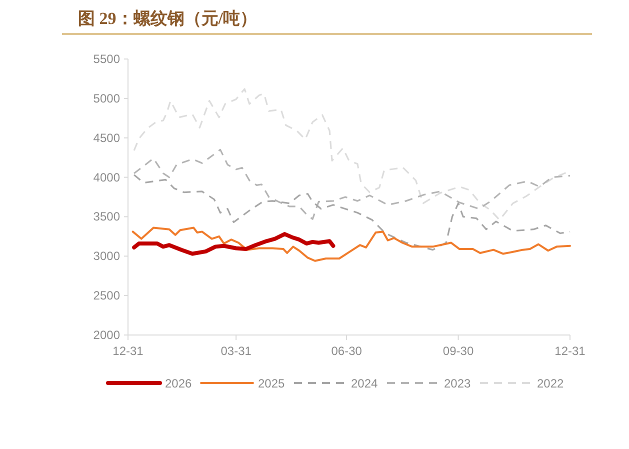  What do you see at coordinates (458, 383) in the screenshot?
I see `legend-label: 2023` at bounding box center [458, 383].